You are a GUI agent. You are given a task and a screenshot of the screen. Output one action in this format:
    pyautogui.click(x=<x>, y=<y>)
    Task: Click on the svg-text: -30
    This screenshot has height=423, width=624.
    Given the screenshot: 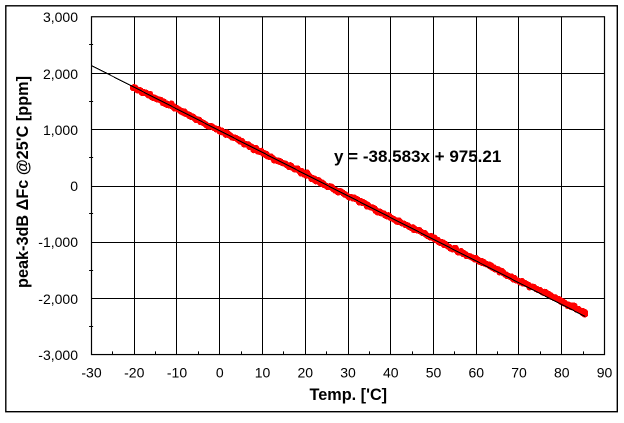 What is the action you would take?
    pyautogui.click(x=91, y=373)
    